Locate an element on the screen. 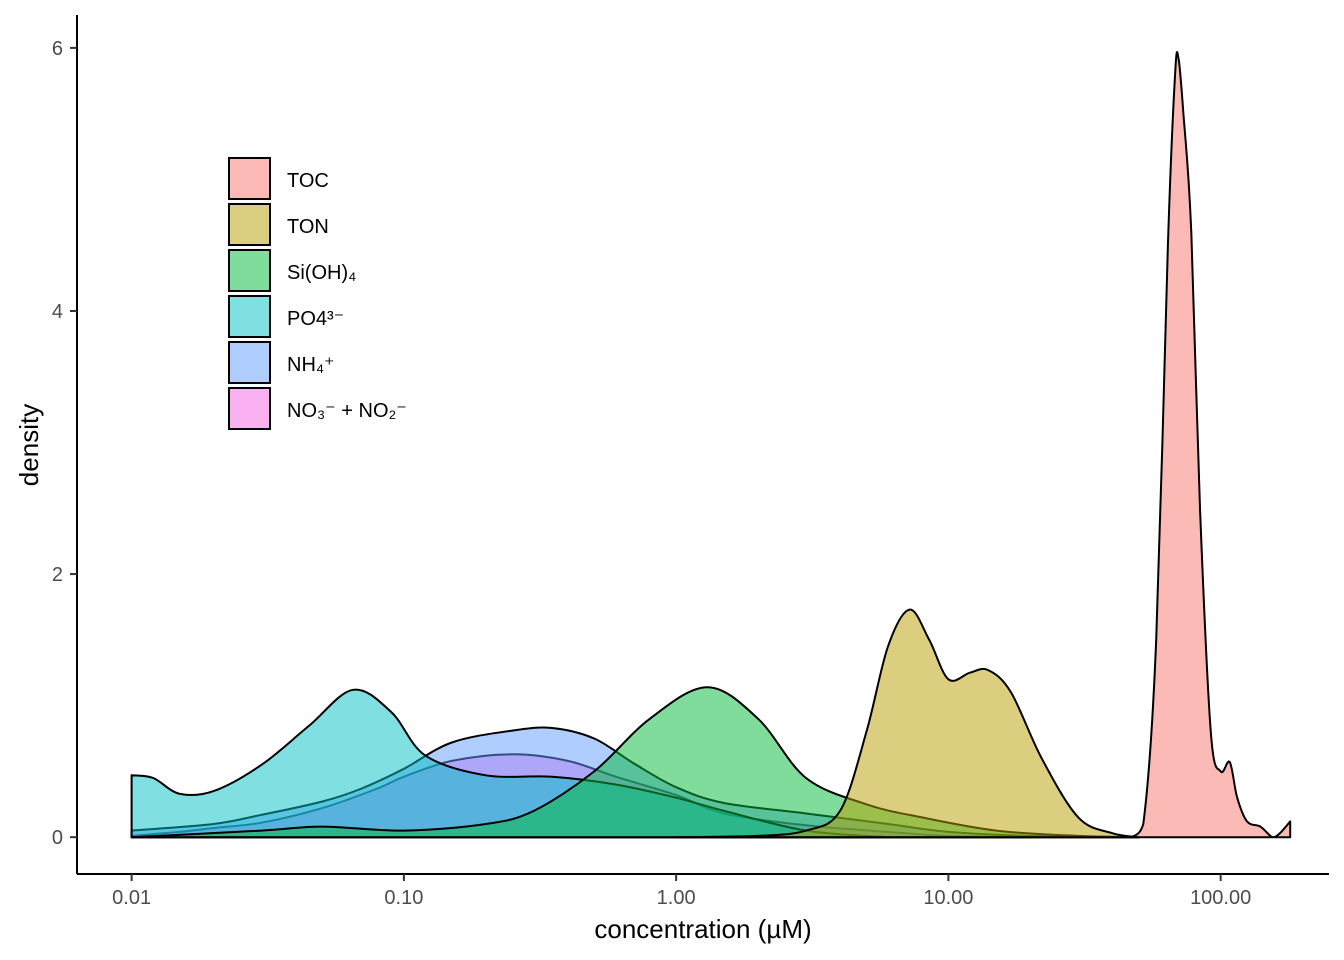  density-area-ton is located at coordinates (907, 723).